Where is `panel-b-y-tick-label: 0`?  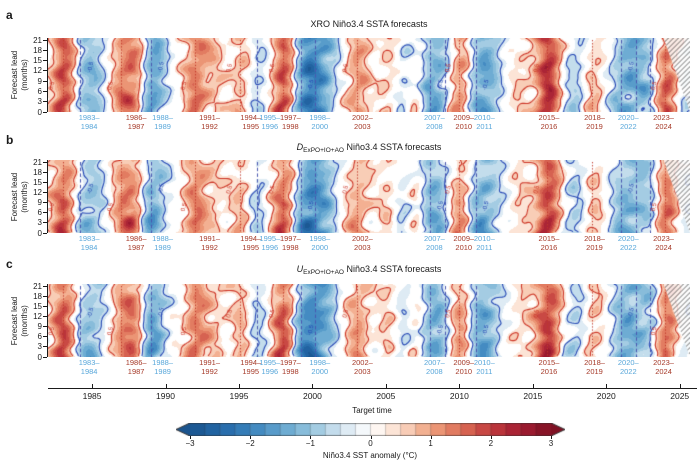
panel-b-y-tick-label: 0 is located at coordinates (39, 233).